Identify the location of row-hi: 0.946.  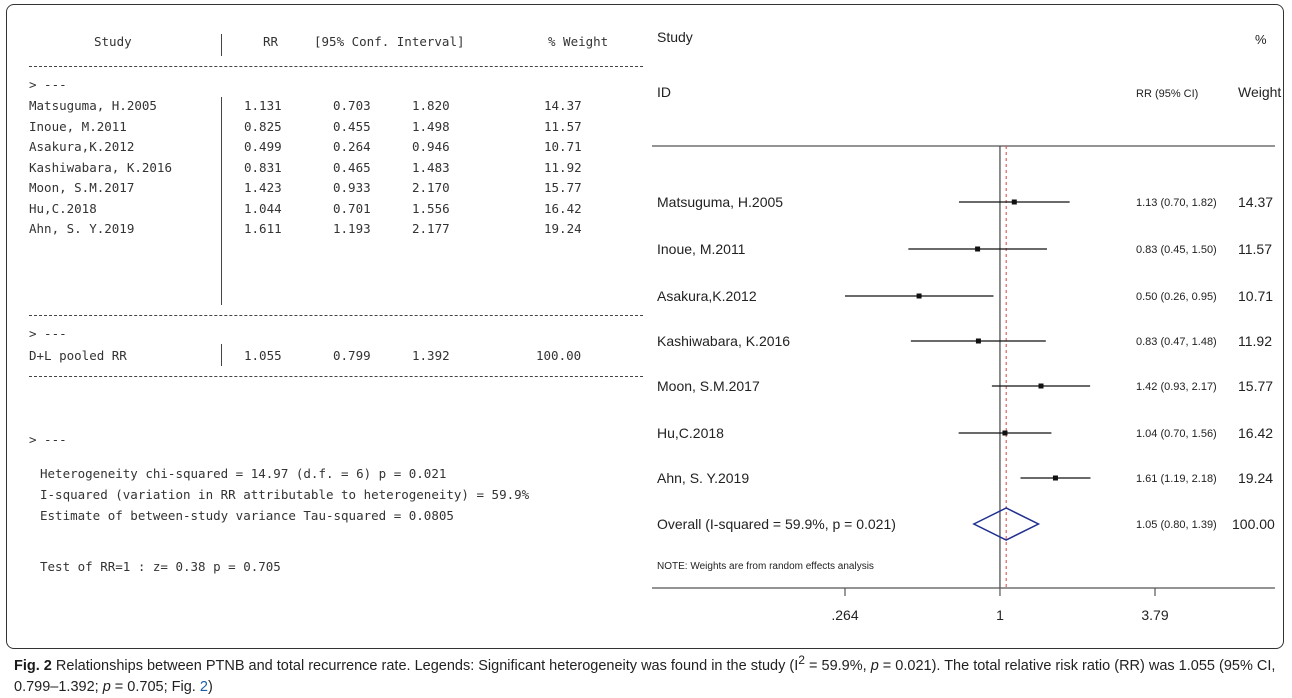
(431, 146).